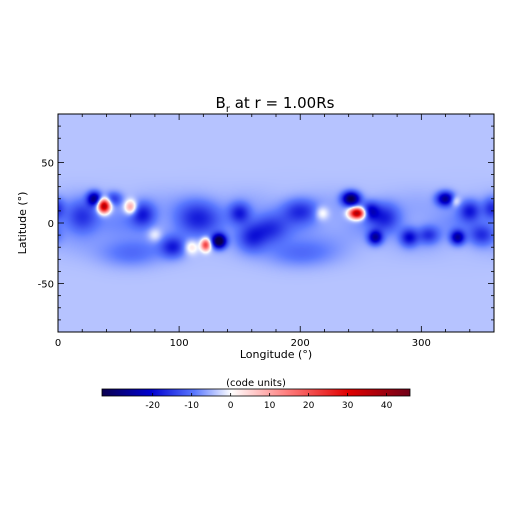  What do you see at coordinates (348, 406) in the screenshot?
I see `colorbar-tick-label: 30` at bounding box center [348, 406].